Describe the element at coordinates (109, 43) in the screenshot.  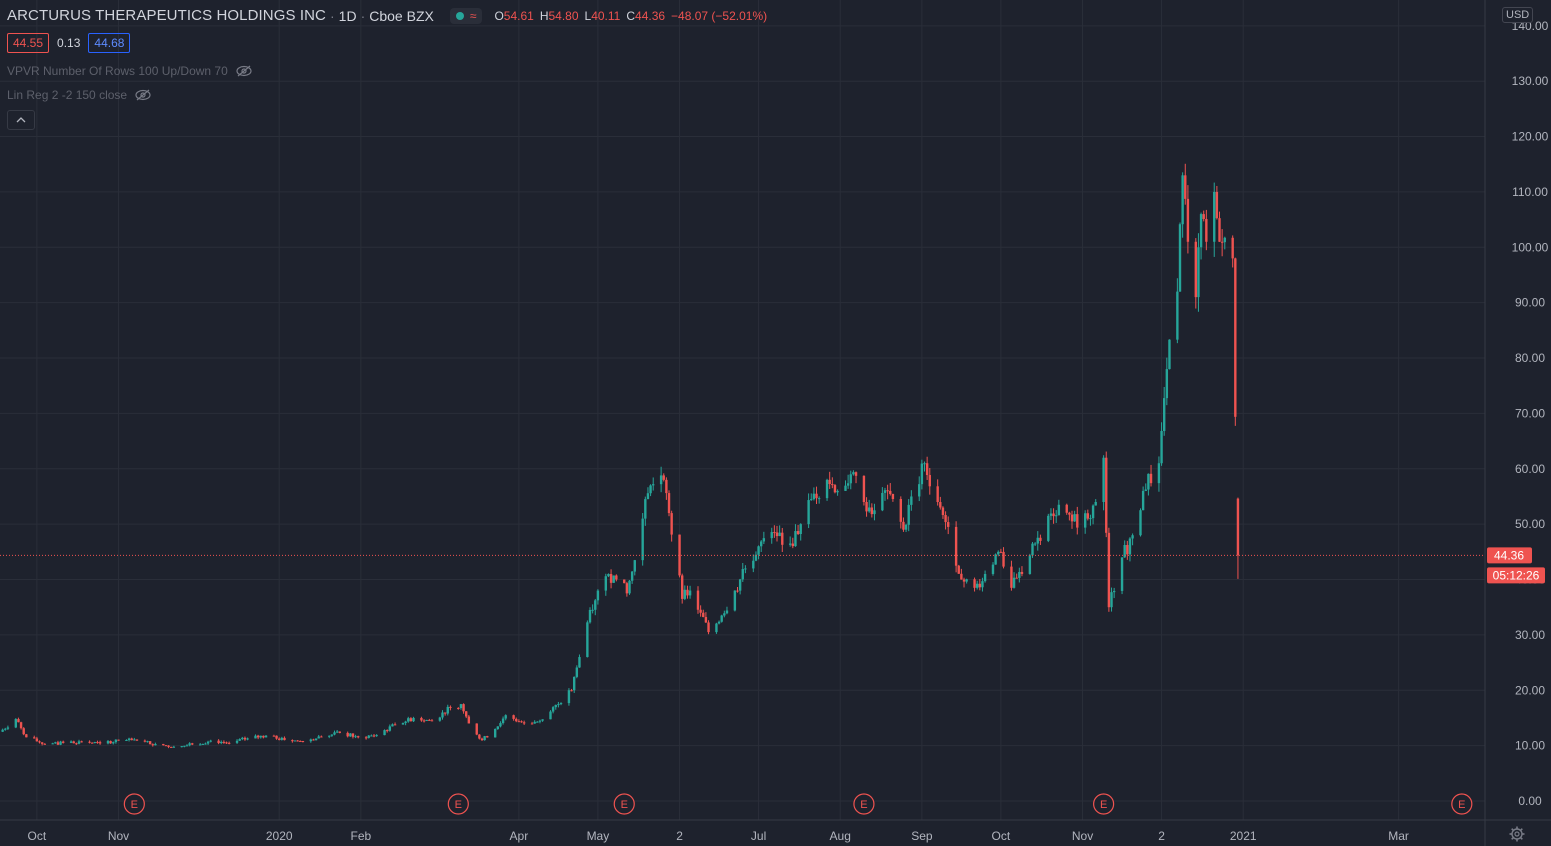
I see `ask-button: 44.68` at that location.